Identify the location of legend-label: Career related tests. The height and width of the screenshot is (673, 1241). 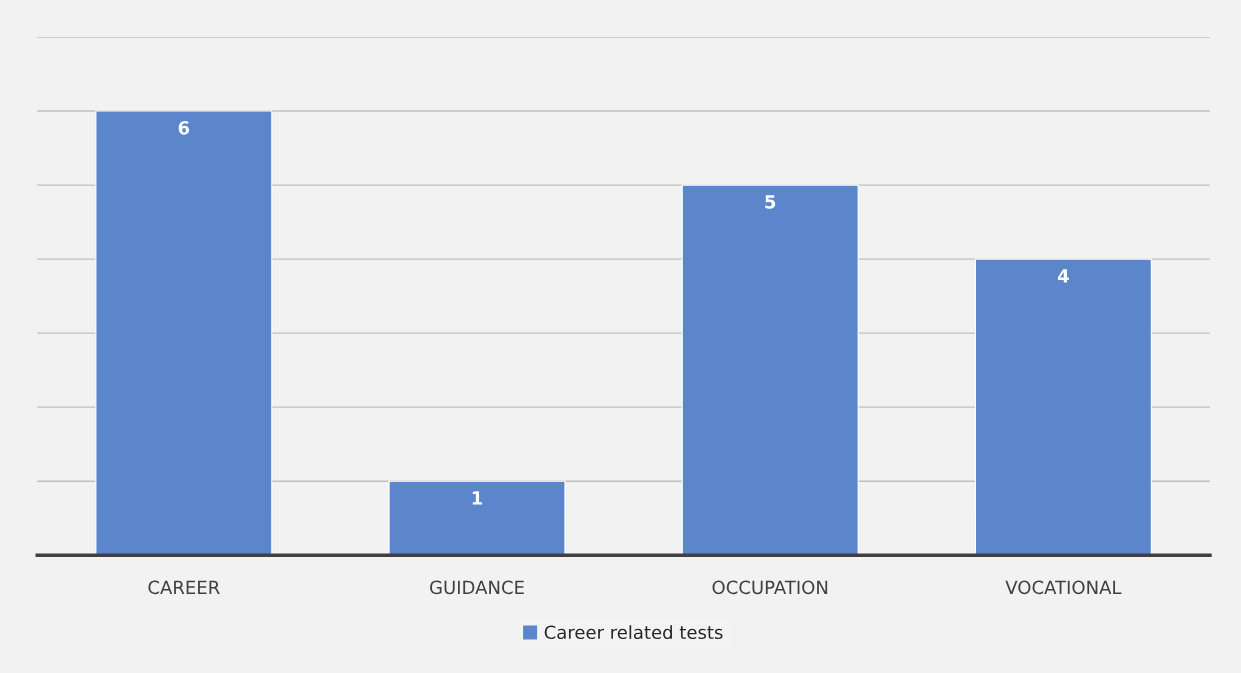
(633, 632).